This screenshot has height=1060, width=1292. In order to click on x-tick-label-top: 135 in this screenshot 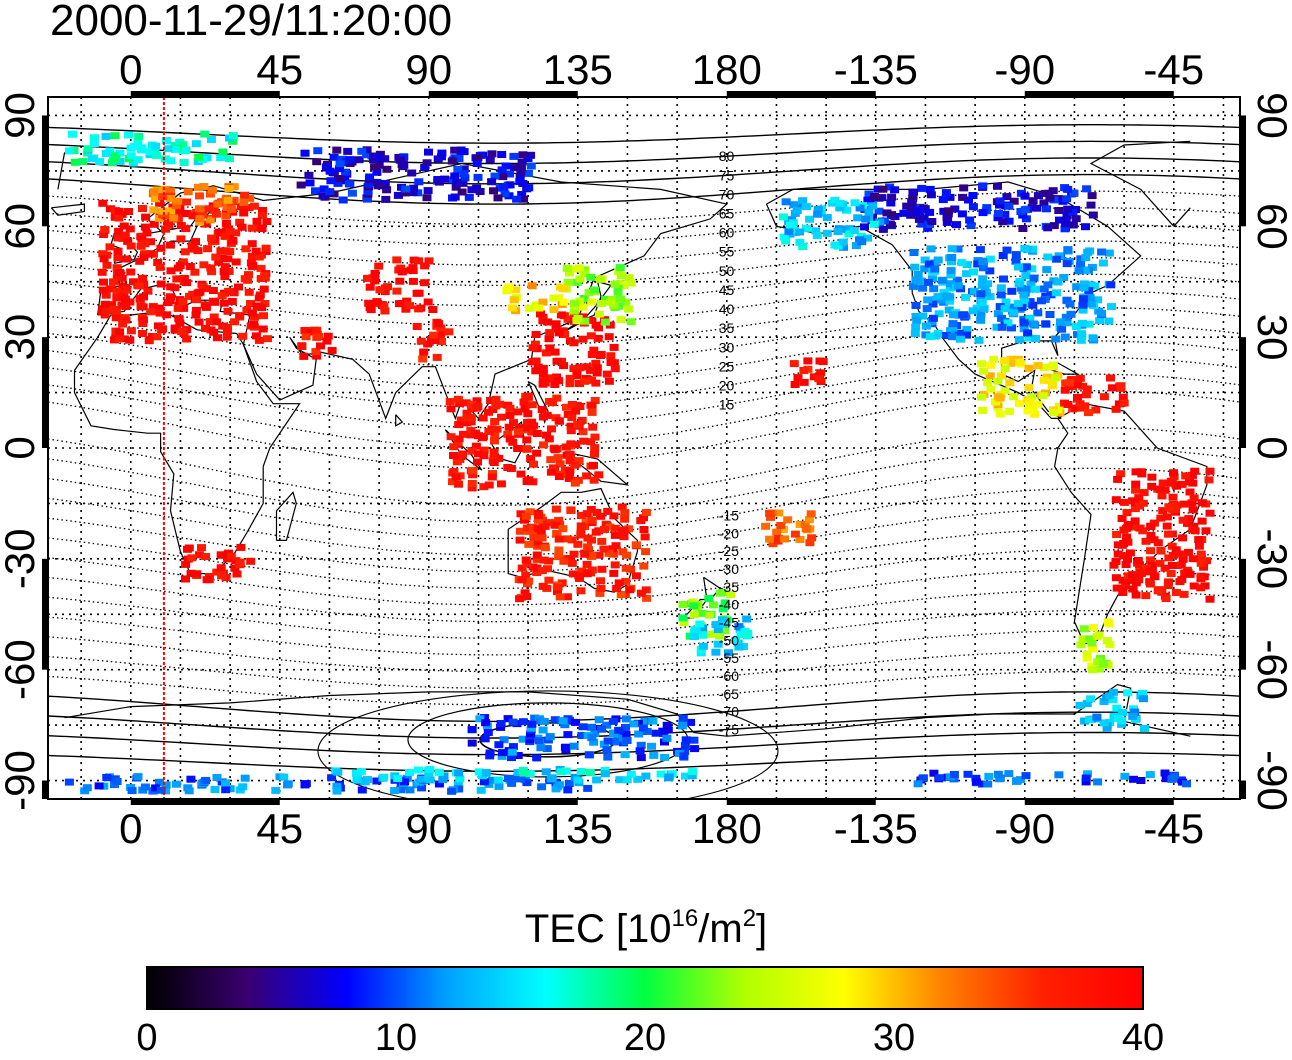, I will do `click(578, 69)`.